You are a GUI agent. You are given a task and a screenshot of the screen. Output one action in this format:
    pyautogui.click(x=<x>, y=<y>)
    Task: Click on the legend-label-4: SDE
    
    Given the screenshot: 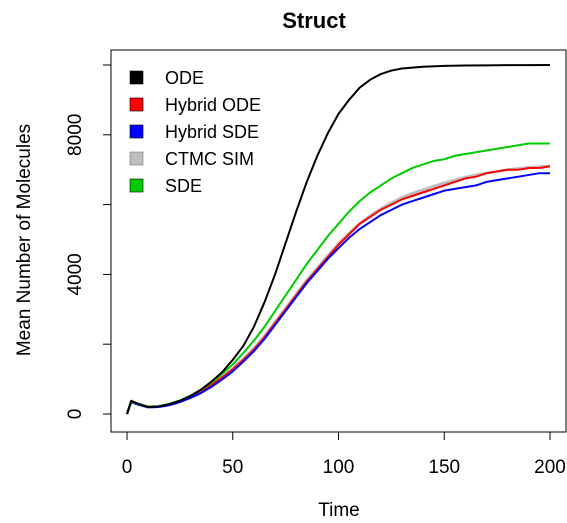 What is the action you would take?
    pyautogui.click(x=183, y=186)
    